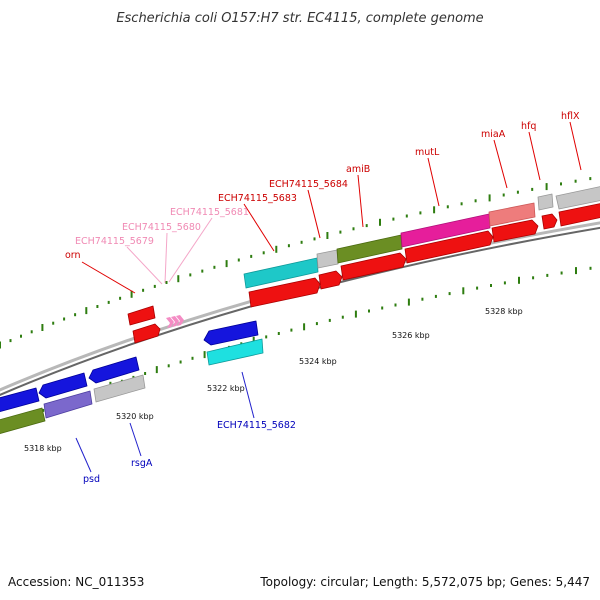 This screenshot has height=600, width=600. I want to click on tick-label: 5318 kbp, so click(43, 448).